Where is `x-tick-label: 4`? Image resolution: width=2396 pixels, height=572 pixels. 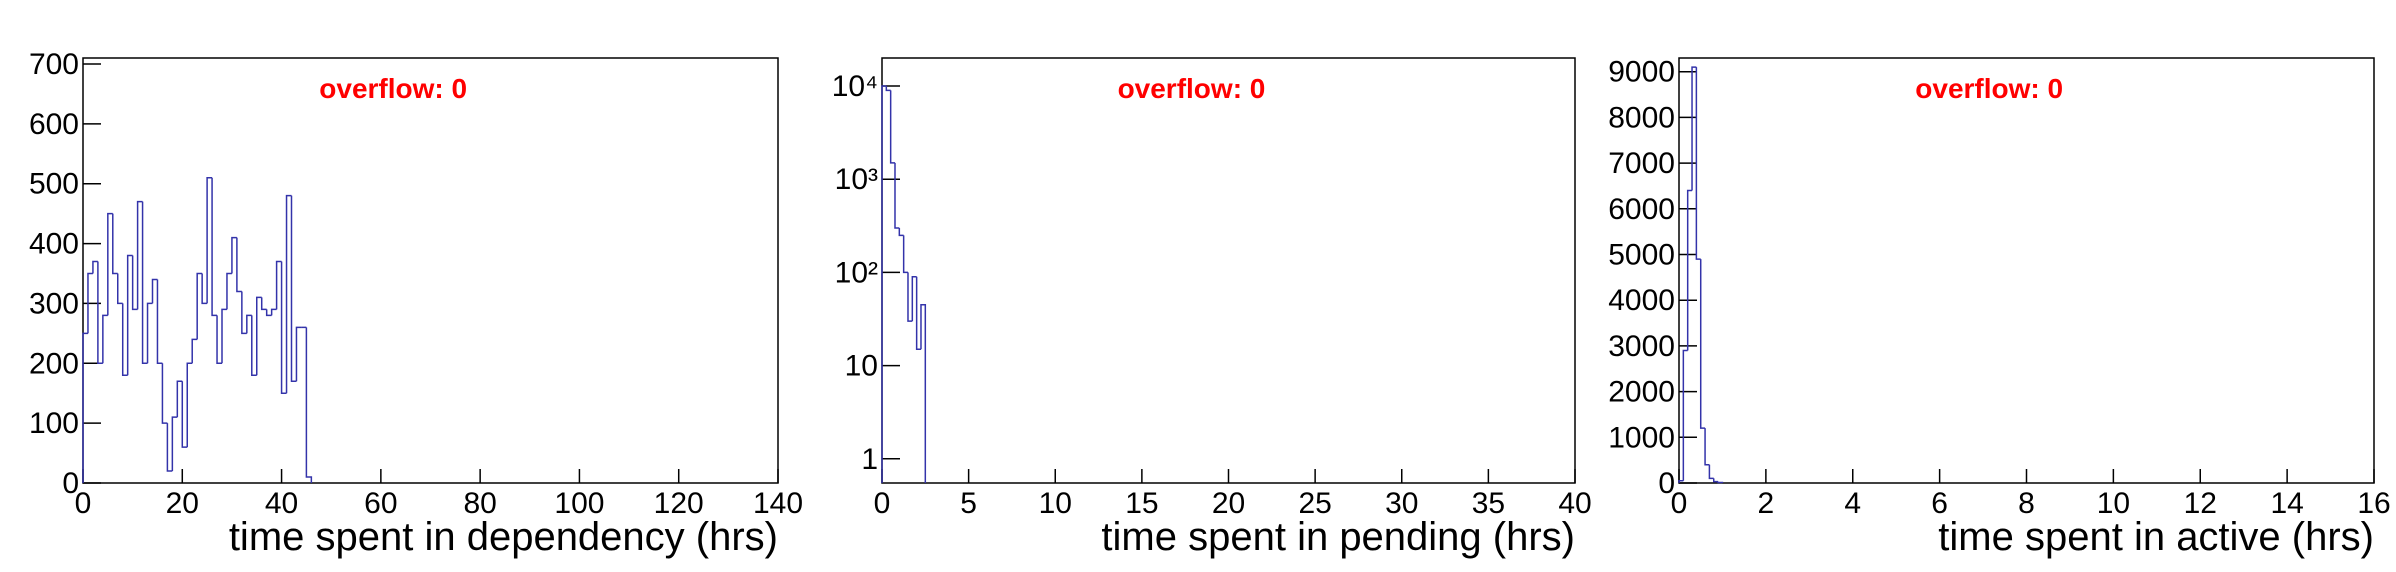
x-tick-label: 4 is located at coordinates (1852, 503).